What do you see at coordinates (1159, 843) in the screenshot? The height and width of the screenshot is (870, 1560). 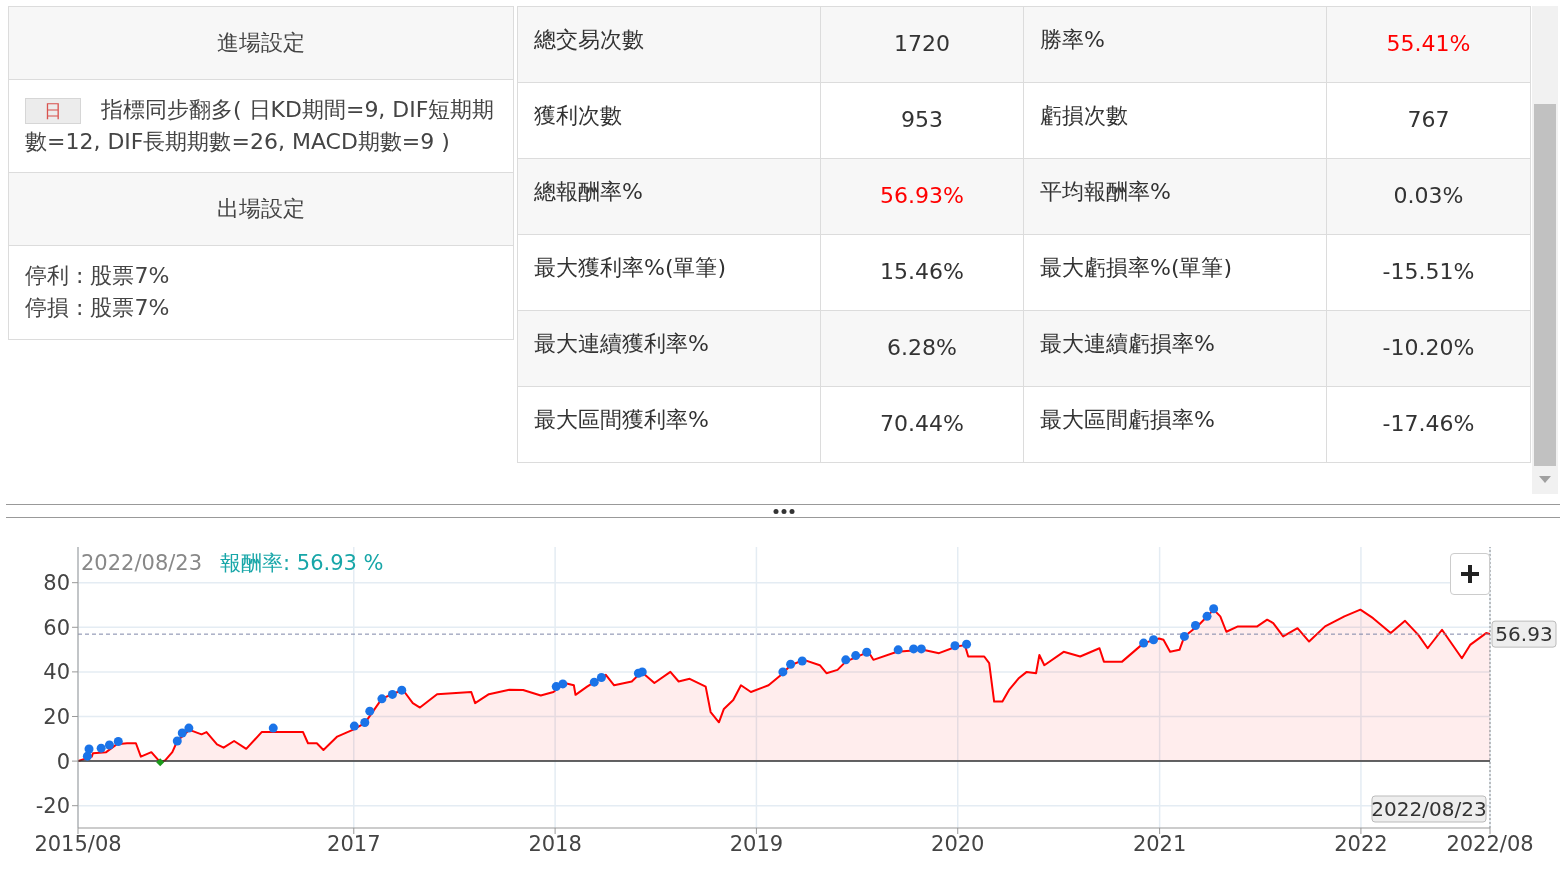 I see `x-tick-label: 2021` at bounding box center [1159, 843].